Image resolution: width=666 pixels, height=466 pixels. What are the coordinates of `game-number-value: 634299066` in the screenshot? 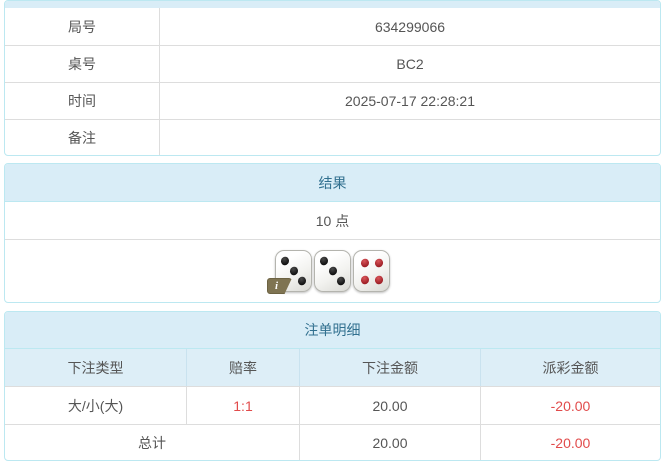 It's located at (410, 26).